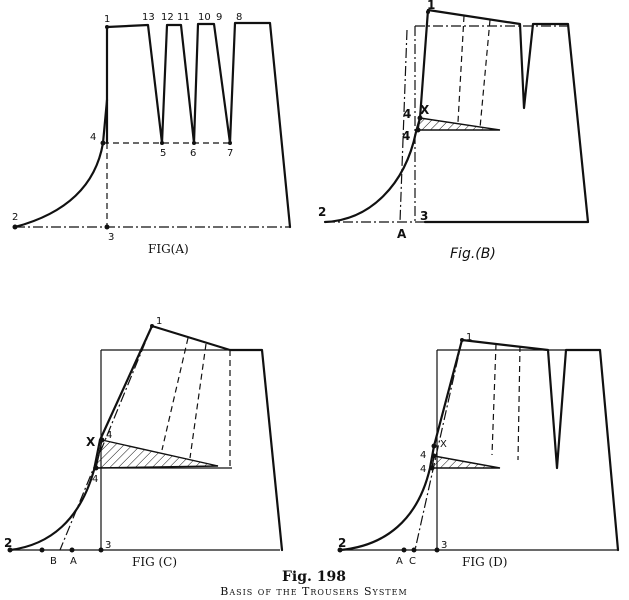 This screenshot has width=629, height=600. What do you see at coordinates (412, 561) in the screenshot?
I see `point-label: C` at bounding box center [412, 561].